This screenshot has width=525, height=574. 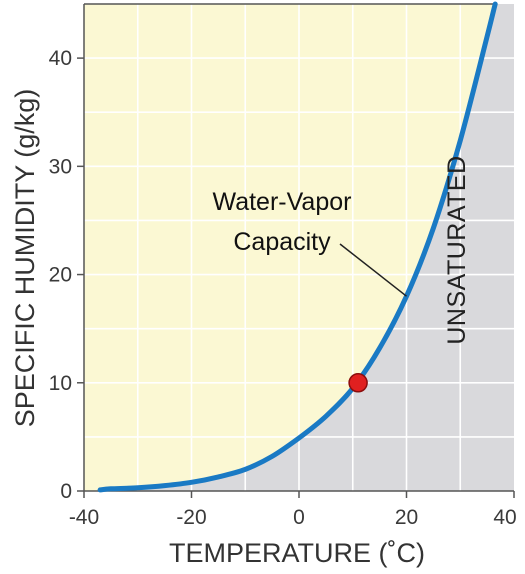 I want to click on x-tick-label: -40, so click(x=84, y=517).